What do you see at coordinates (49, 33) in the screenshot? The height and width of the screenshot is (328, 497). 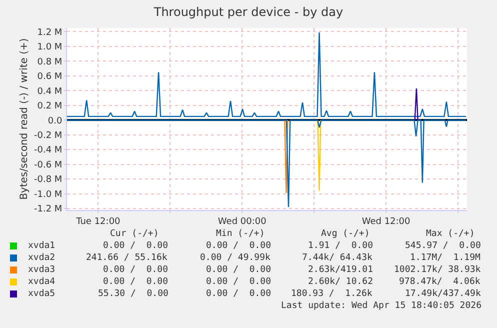 I see `y-tick-label: 1.2 M` at bounding box center [49, 33].